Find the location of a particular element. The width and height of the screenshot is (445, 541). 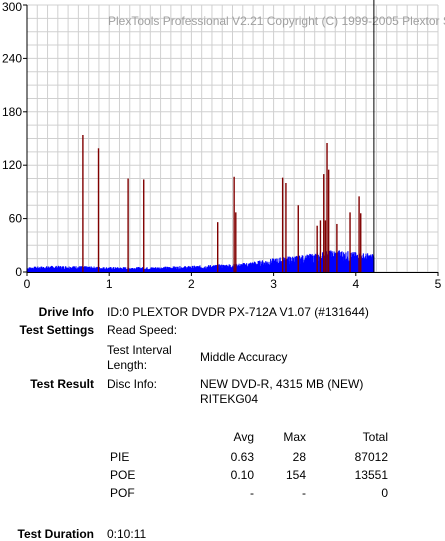

row-max: 154 is located at coordinates (295, 475).